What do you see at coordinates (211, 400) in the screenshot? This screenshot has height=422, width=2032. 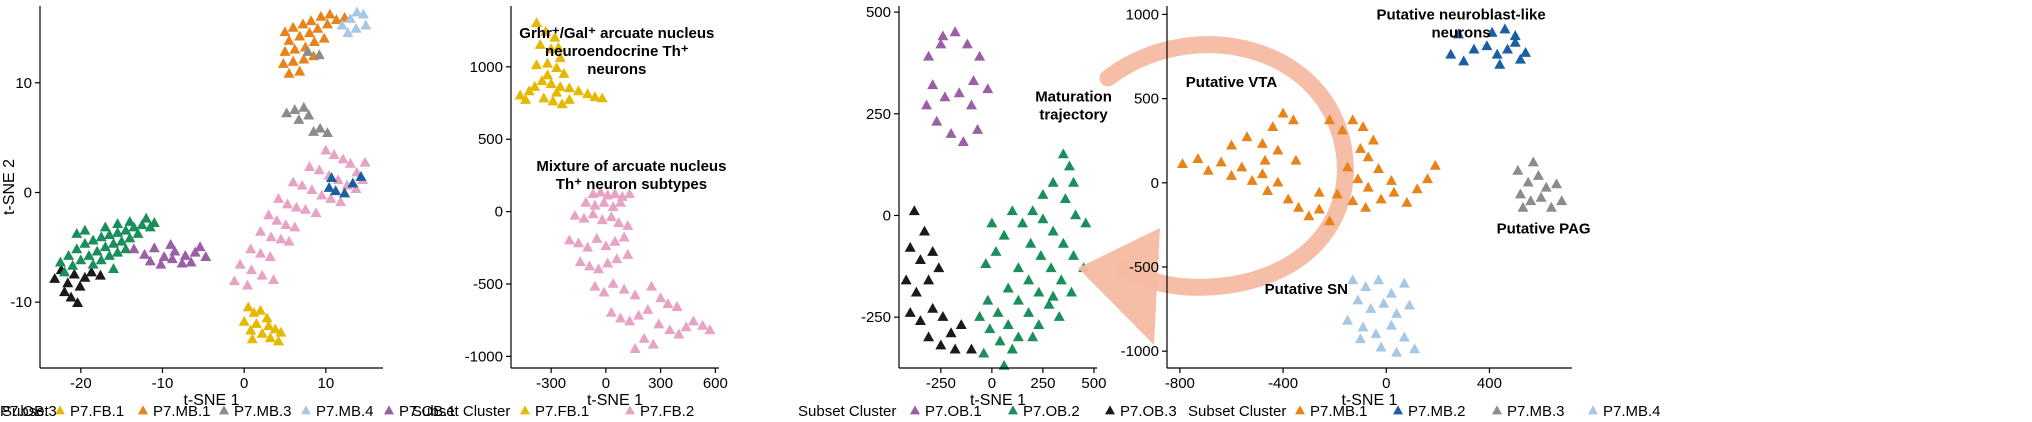 I see `x-axis-title: t-SNE 1` at bounding box center [211, 400].